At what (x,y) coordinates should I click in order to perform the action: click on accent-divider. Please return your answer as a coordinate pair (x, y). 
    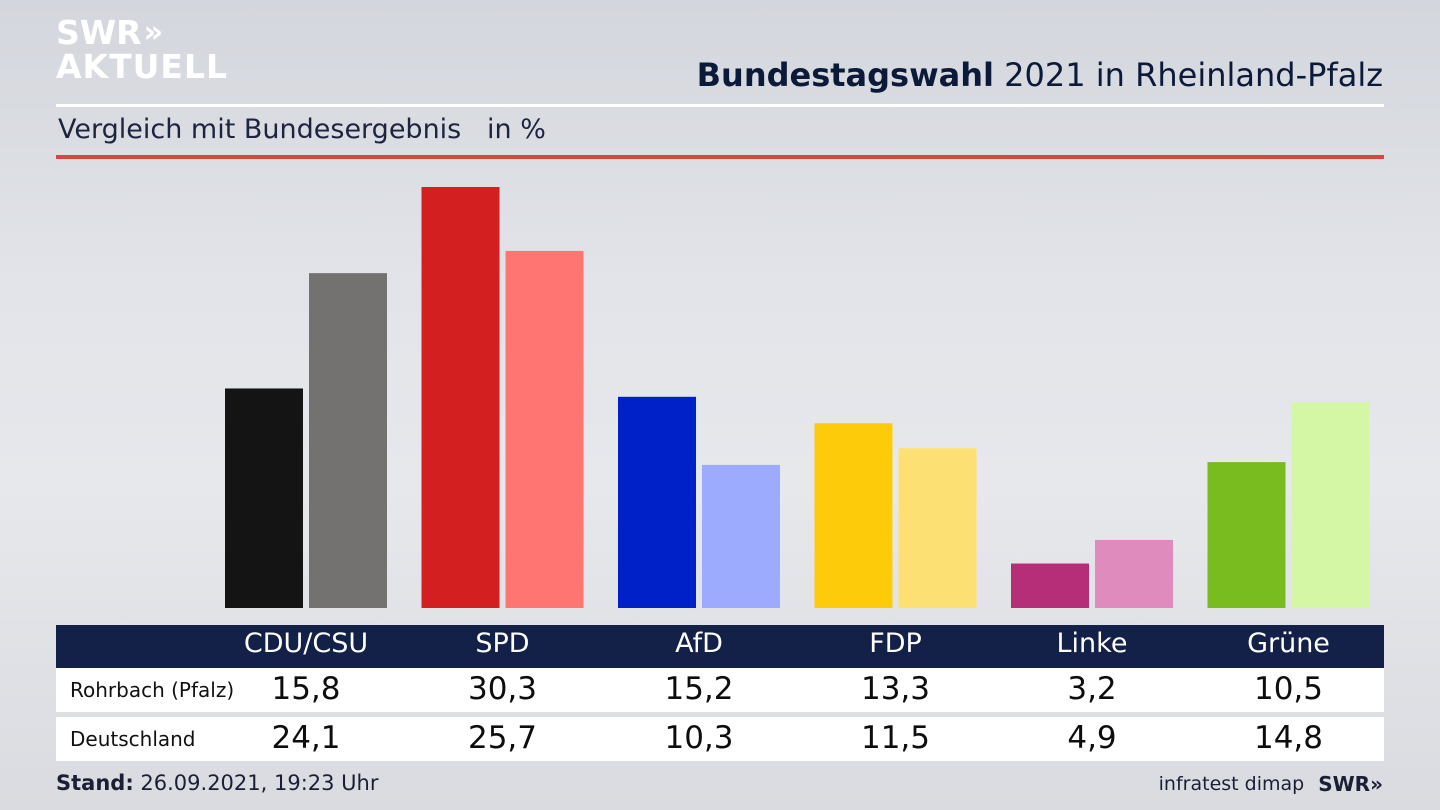
    Looking at the image, I should click on (720, 157).